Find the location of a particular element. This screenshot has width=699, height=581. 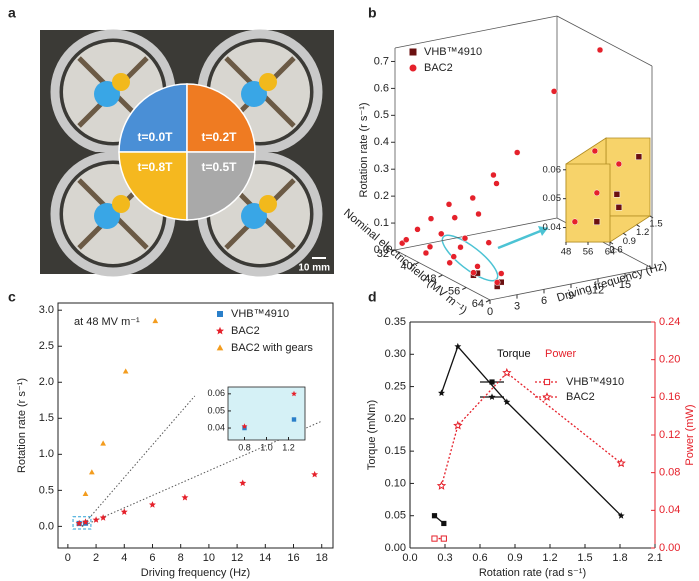

y2-tick-label: 0.08 is located at coordinates (669, 473).